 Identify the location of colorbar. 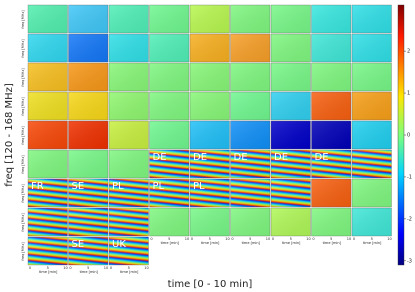
(401, 135).